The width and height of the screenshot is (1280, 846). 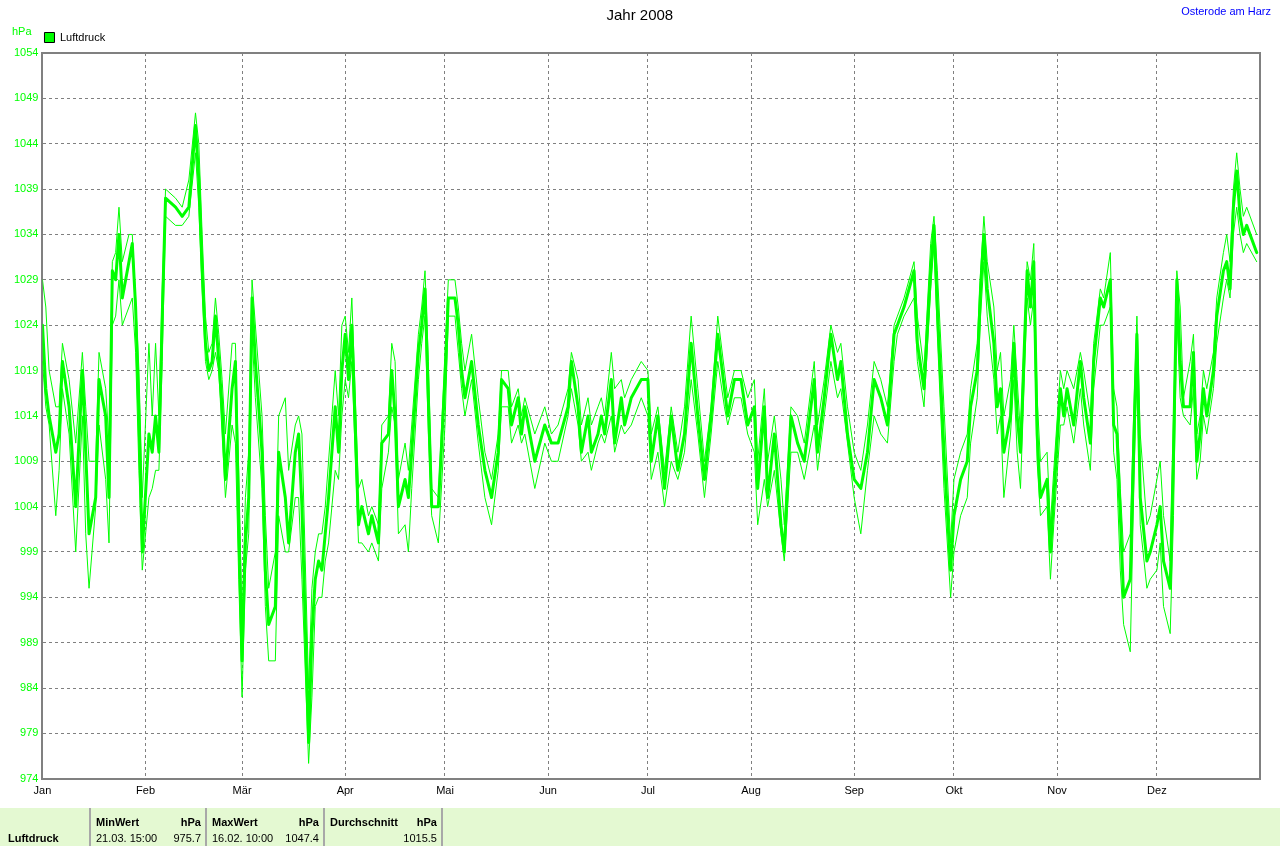 What do you see at coordinates (29, 687) in the screenshot?
I see `y-tick-label: 984` at bounding box center [29, 687].